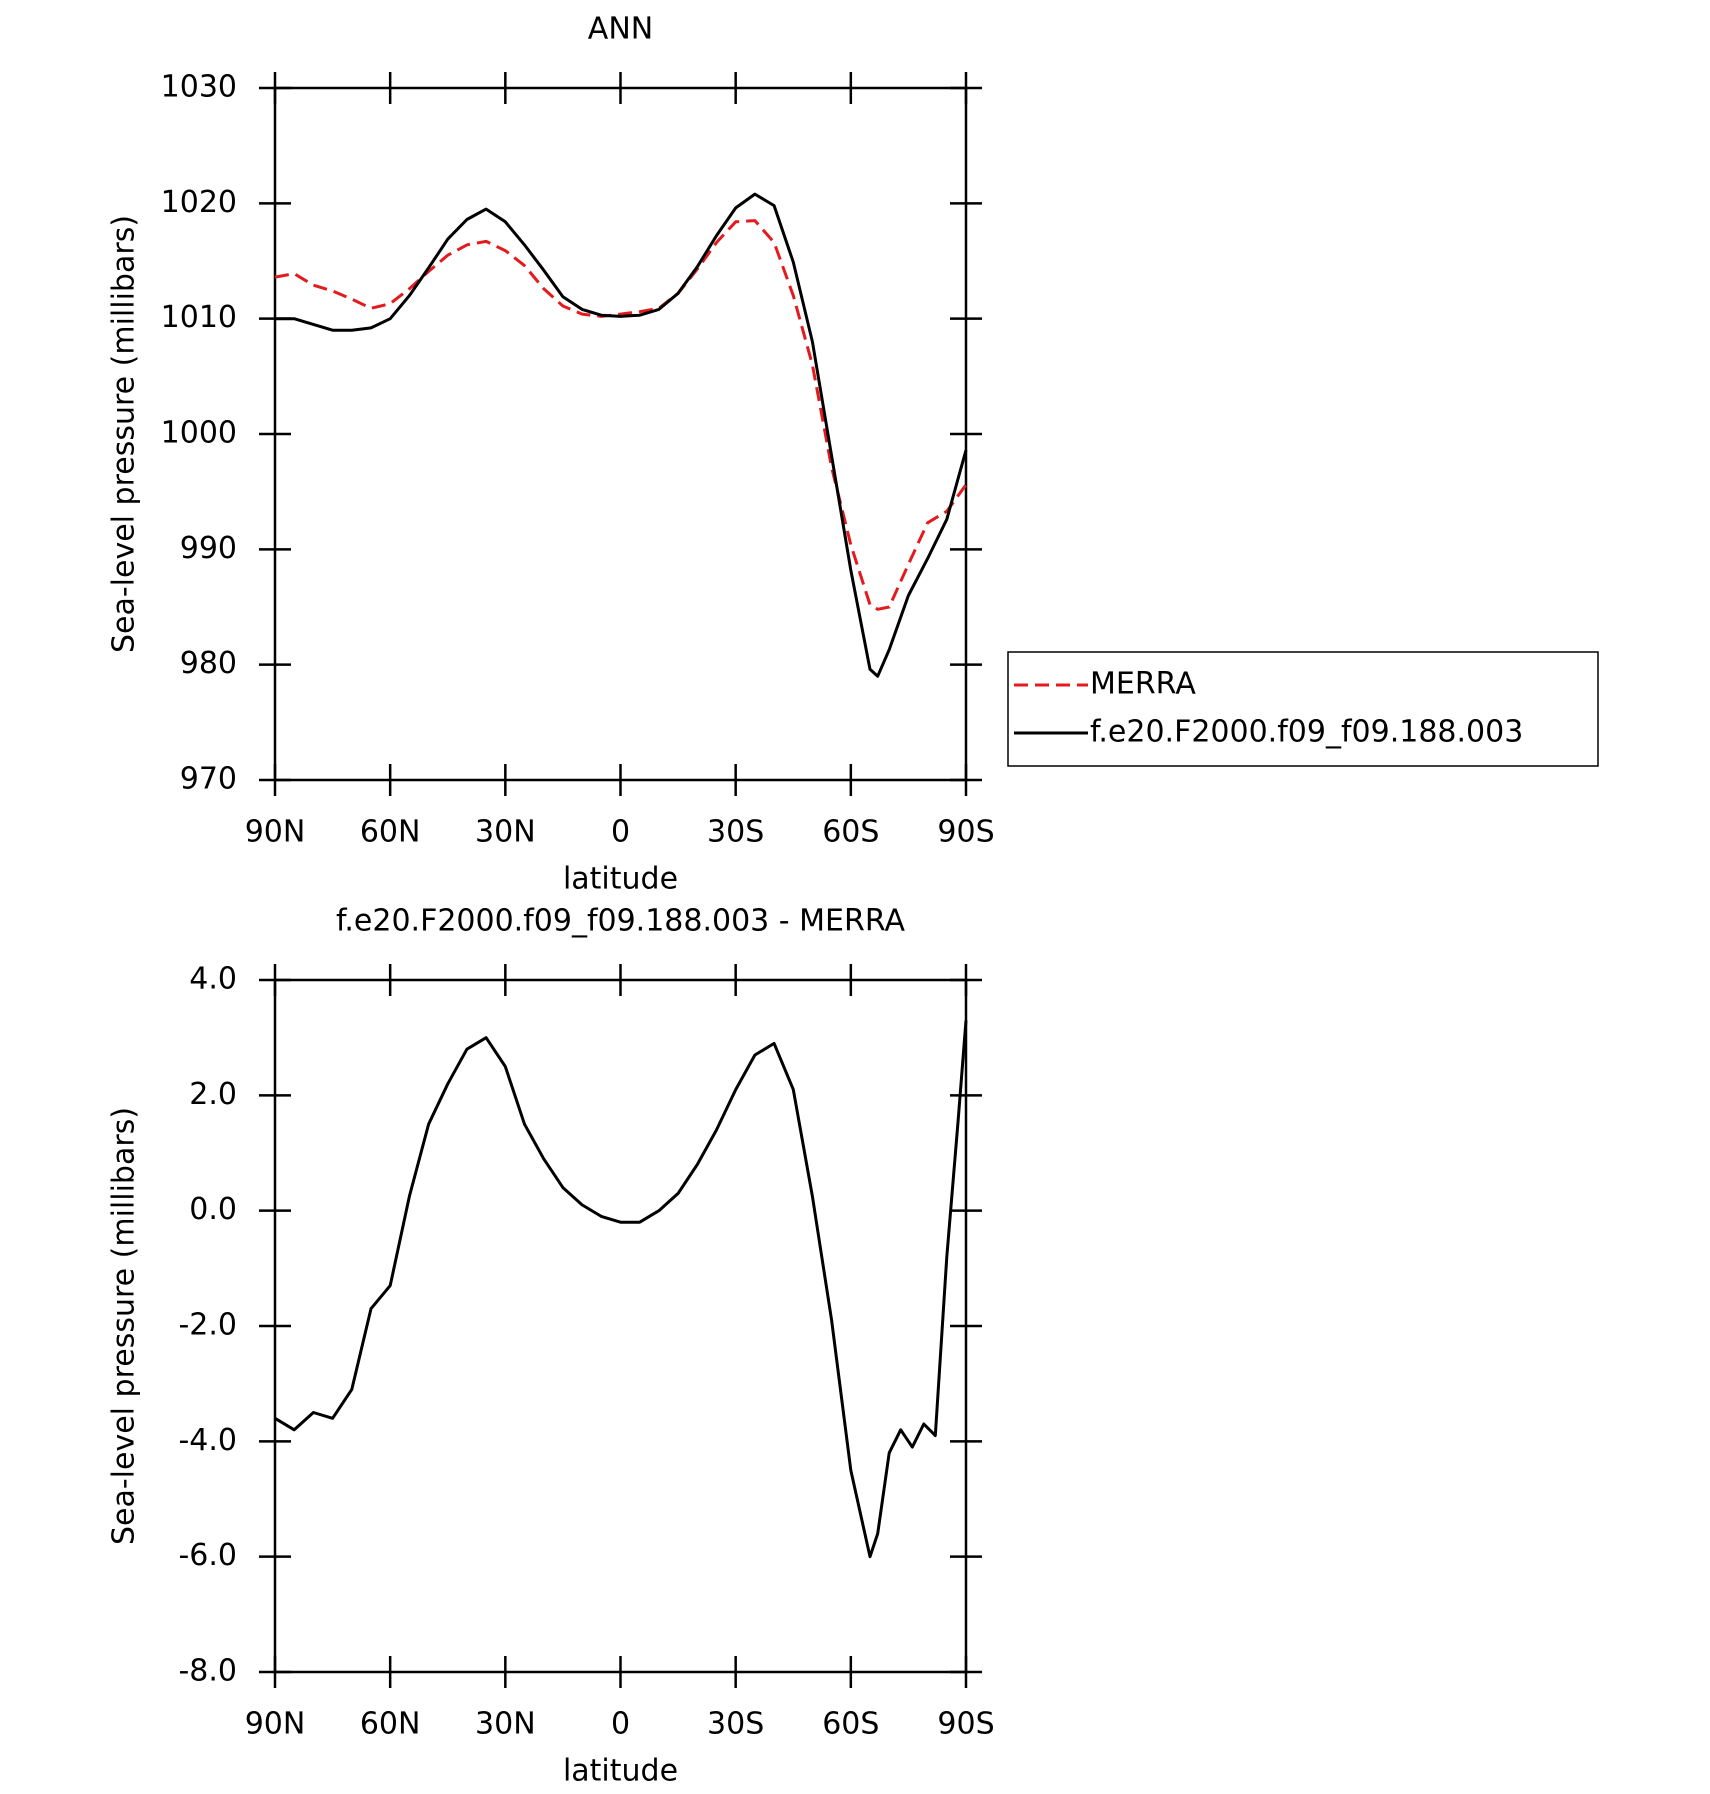 This screenshot has width=1710, height=1794. What do you see at coordinates (207, 1325) in the screenshot?
I see `y-tick-label: -2.0` at bounding box center [207, 1325].